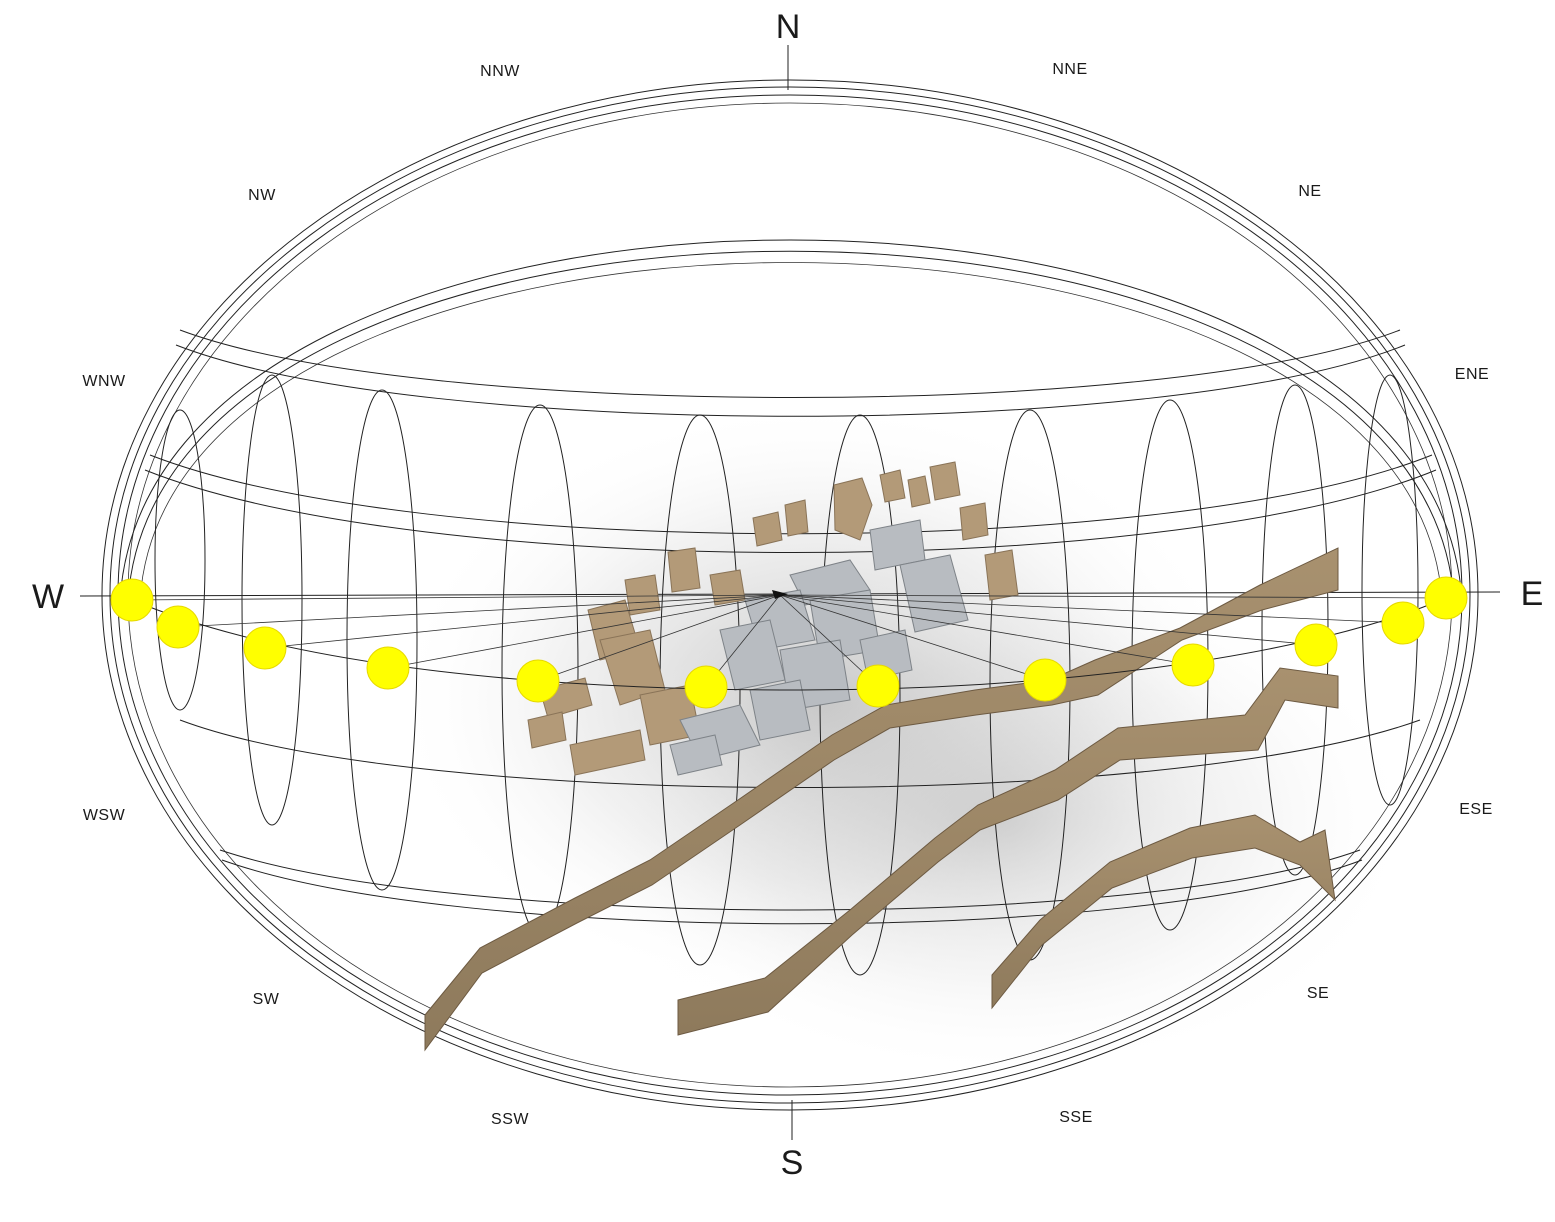 This screenshot has width=1555, height=1222. I want to click on label-nnw: NNW, so click(500, 71).